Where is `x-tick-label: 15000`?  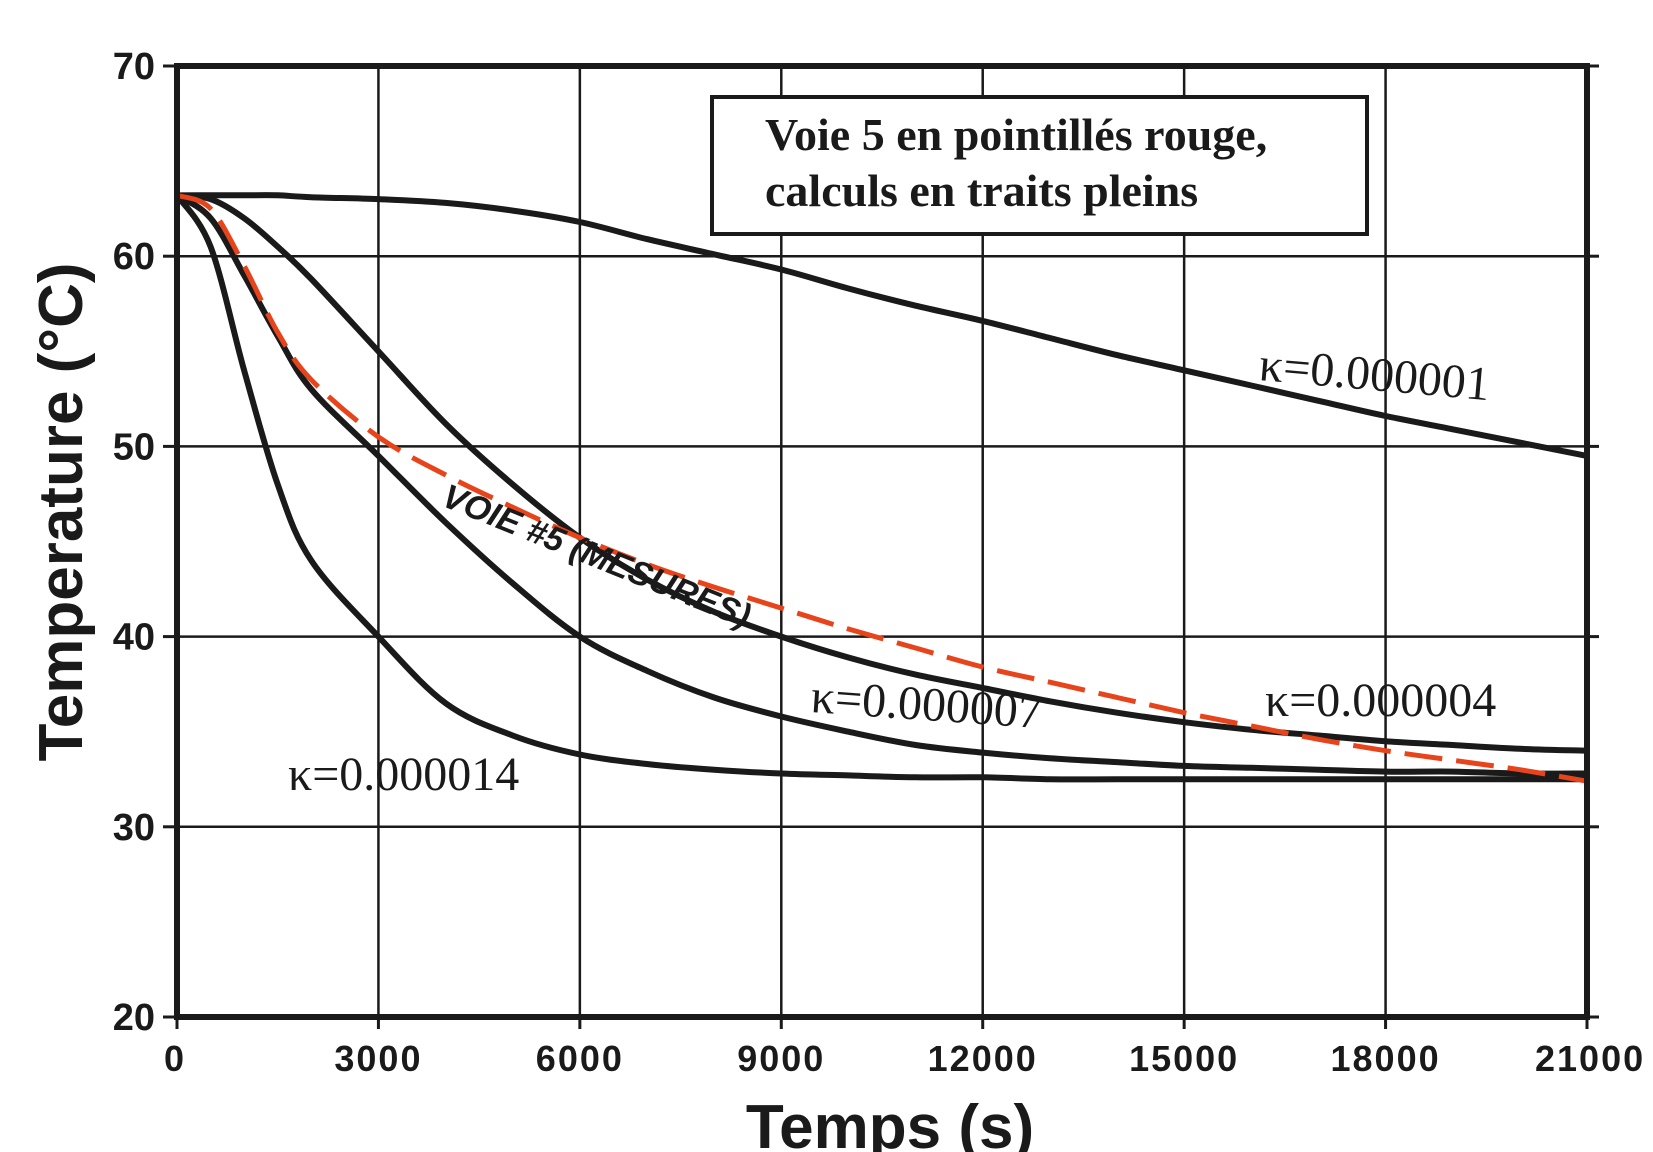 x-tick-label: 15000 is located at coordinates (1184, 1058).